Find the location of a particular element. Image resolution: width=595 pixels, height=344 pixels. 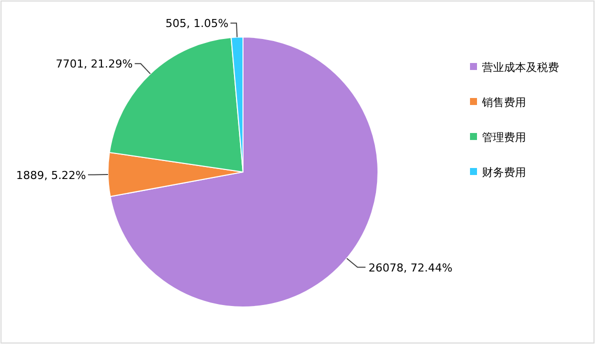

legend-label: 财务费用 is located at coordinates (504, 172).